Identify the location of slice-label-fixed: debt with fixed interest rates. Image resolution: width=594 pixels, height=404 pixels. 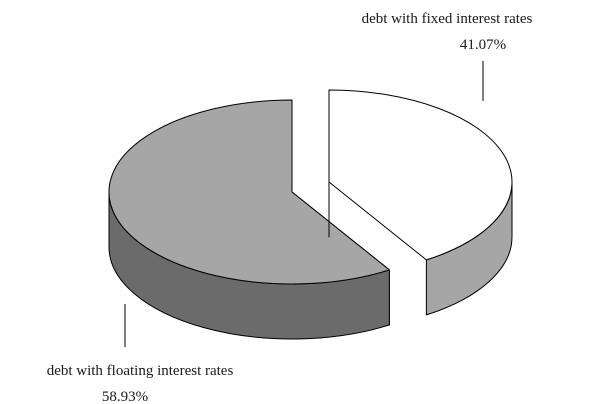
(447, 19).